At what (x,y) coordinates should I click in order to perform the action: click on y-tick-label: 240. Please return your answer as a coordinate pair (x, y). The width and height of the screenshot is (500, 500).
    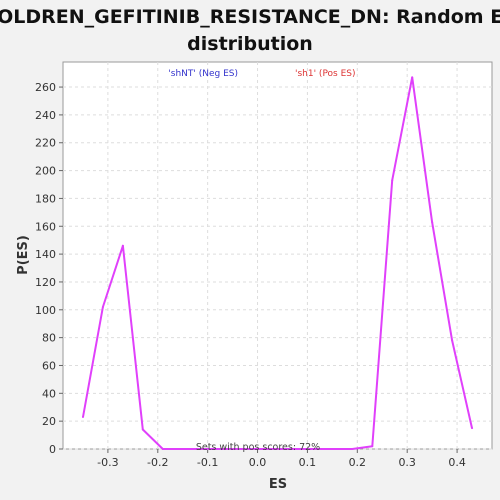
    Looking at the image, I should click on (45, 115).